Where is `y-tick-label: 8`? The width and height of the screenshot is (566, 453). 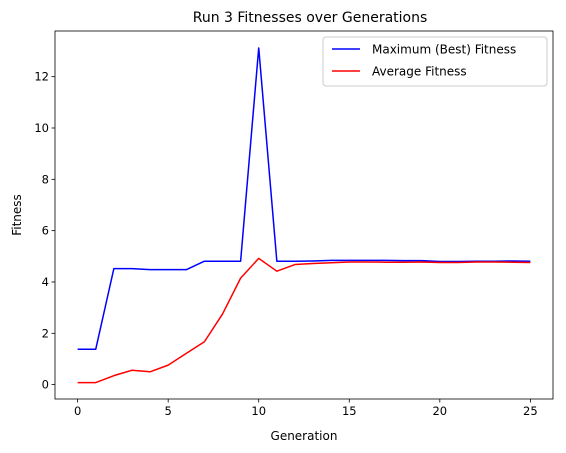
y-tick-label: 8 is located at coordinates (45, 179).